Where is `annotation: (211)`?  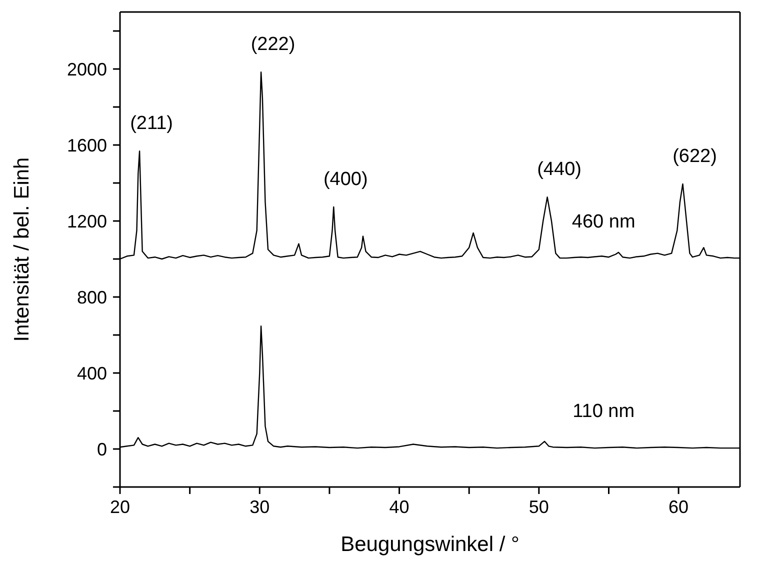 annotation: (211) is located at coordinates (152, 123).